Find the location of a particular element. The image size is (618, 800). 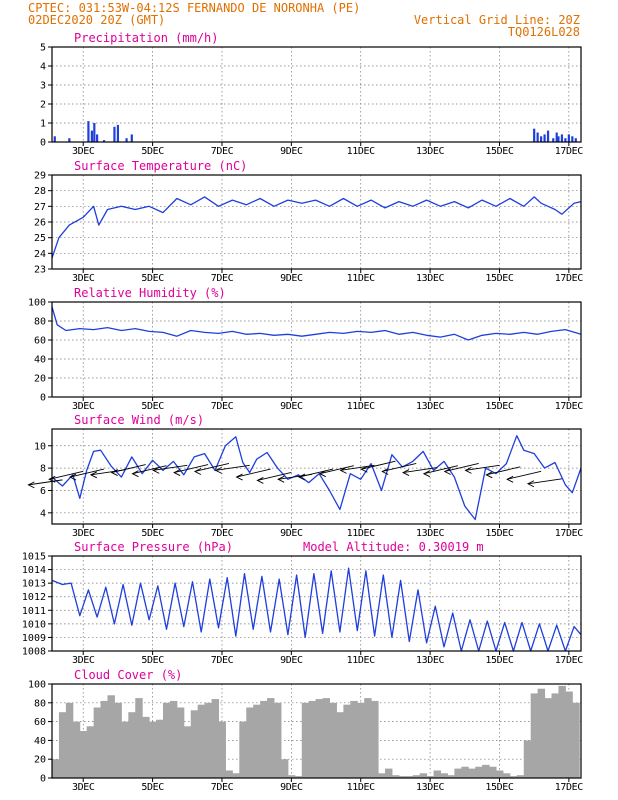

y-tick-label: 0 is located at coordinates (43, 143).